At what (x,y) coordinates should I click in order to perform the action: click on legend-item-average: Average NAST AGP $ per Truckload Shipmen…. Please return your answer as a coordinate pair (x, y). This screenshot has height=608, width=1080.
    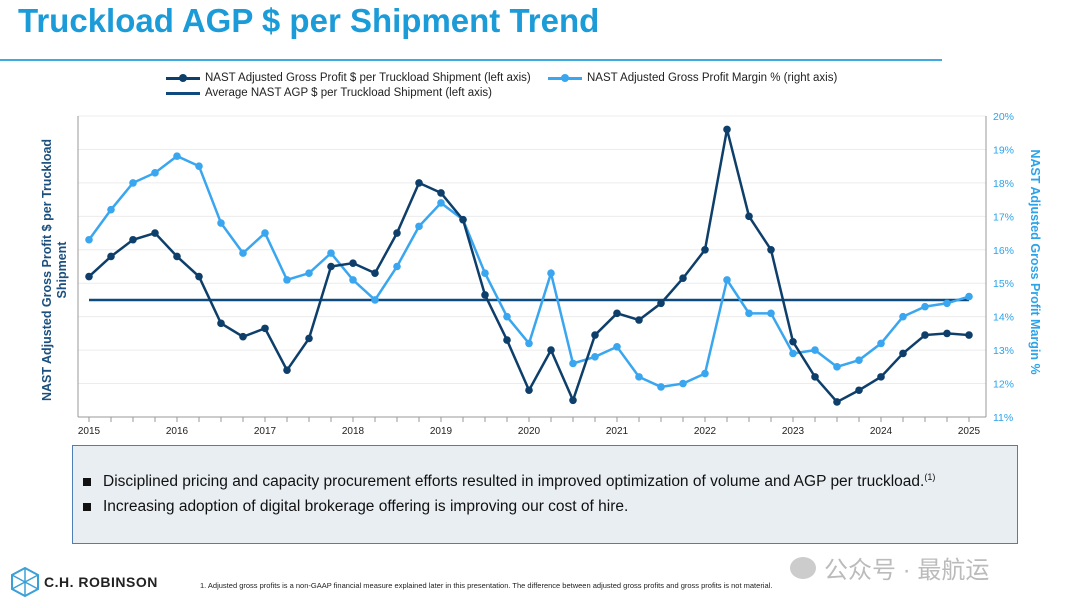
    Looking at the image, I should click on (329, 93).